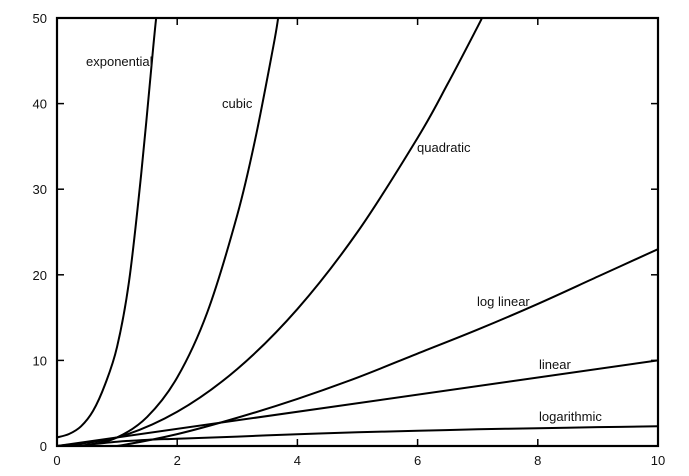  What do you see at coordinates (658, 460) in the screenshot?
I see `x-tick-label: 10` at bounding box center [658, 460].